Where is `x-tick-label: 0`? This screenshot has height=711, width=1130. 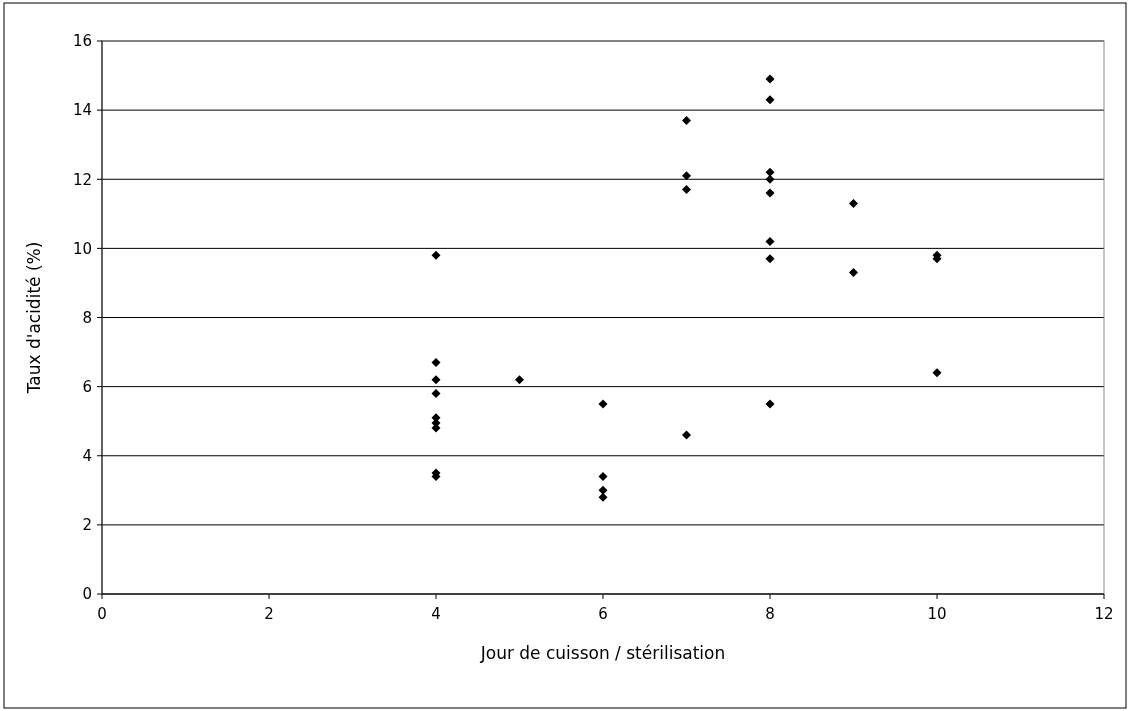
x-tick-label: 0 is located at coordinates (102, 614).